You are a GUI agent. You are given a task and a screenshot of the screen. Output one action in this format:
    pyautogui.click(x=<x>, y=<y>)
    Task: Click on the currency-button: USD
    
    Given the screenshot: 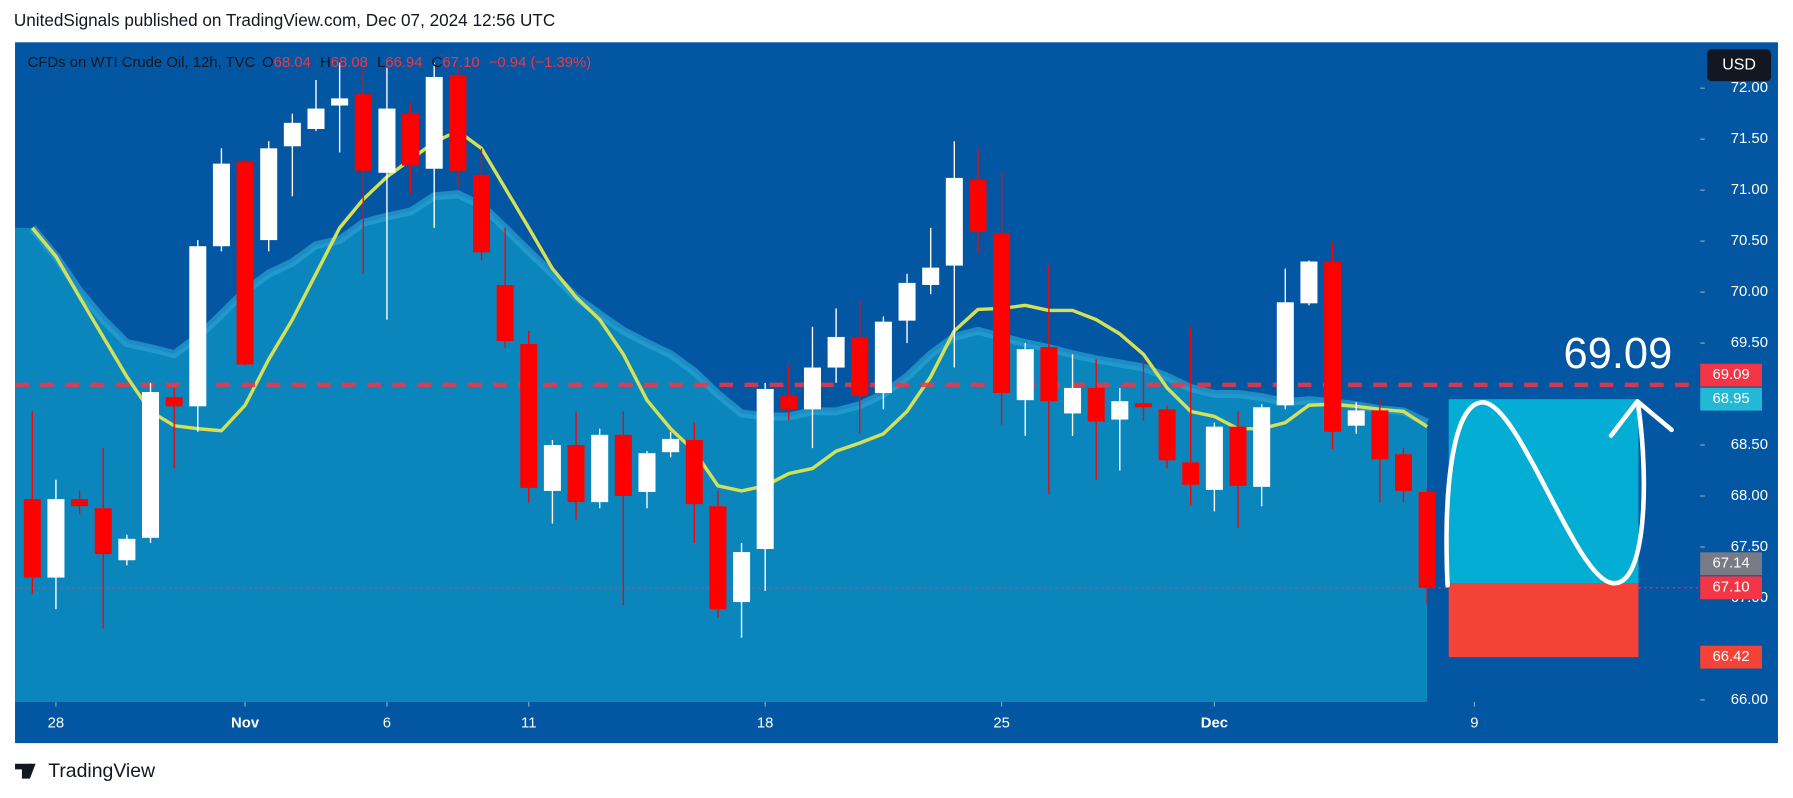 What is the action you would take?
    pyautogui.click(x=1739, y=65)
    